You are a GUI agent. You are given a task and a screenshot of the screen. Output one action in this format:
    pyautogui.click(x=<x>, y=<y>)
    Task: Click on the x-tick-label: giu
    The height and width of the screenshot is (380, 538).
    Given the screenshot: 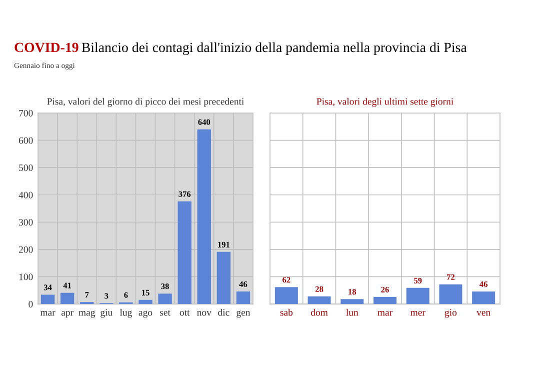 What is the action you would take?
    pyautogui.click(x=106, y=313)
    